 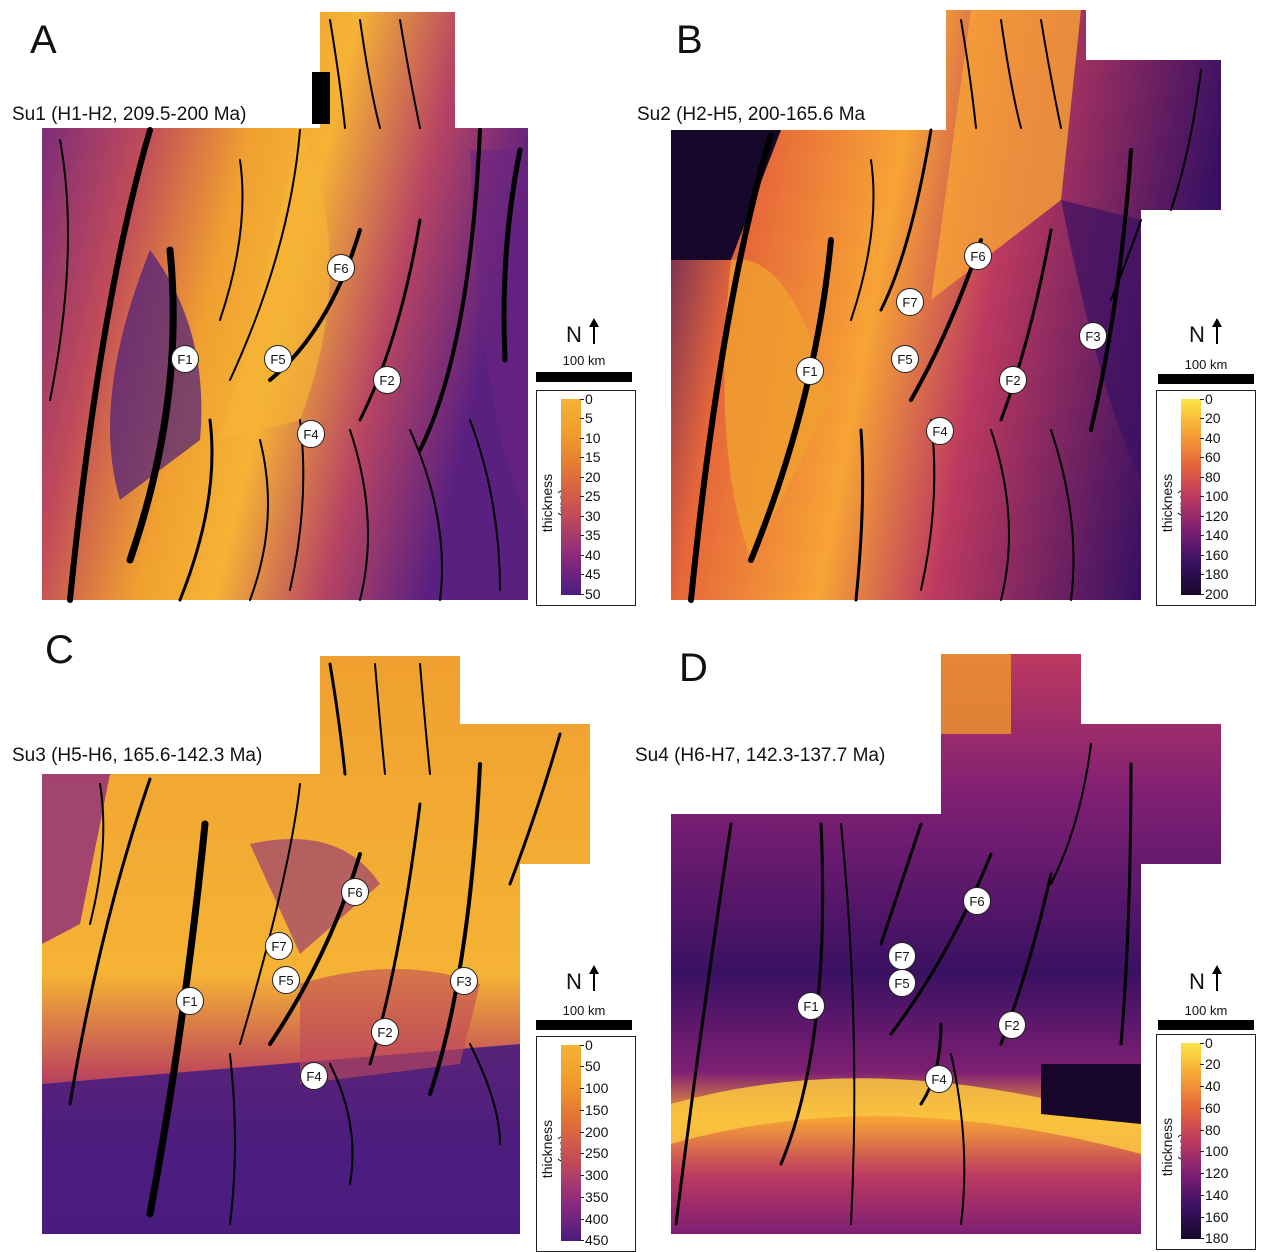 I want to click on legend-tick: 30, so click(x=590, y=516).